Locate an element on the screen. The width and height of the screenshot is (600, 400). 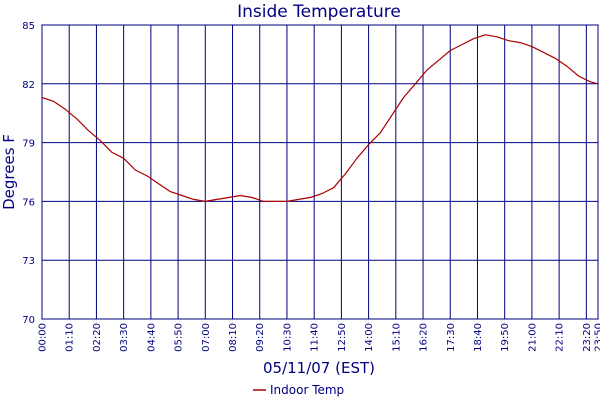
x-tick-label: 15:10 is located at coordinates (396, 337).